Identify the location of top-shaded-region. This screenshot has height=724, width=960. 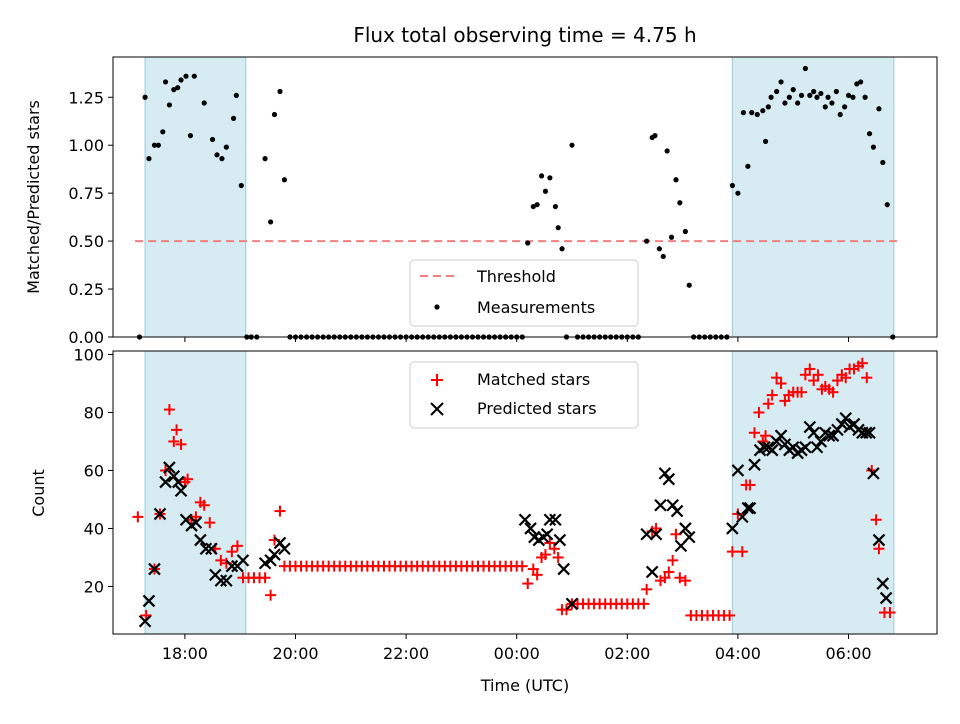
(813, 197).